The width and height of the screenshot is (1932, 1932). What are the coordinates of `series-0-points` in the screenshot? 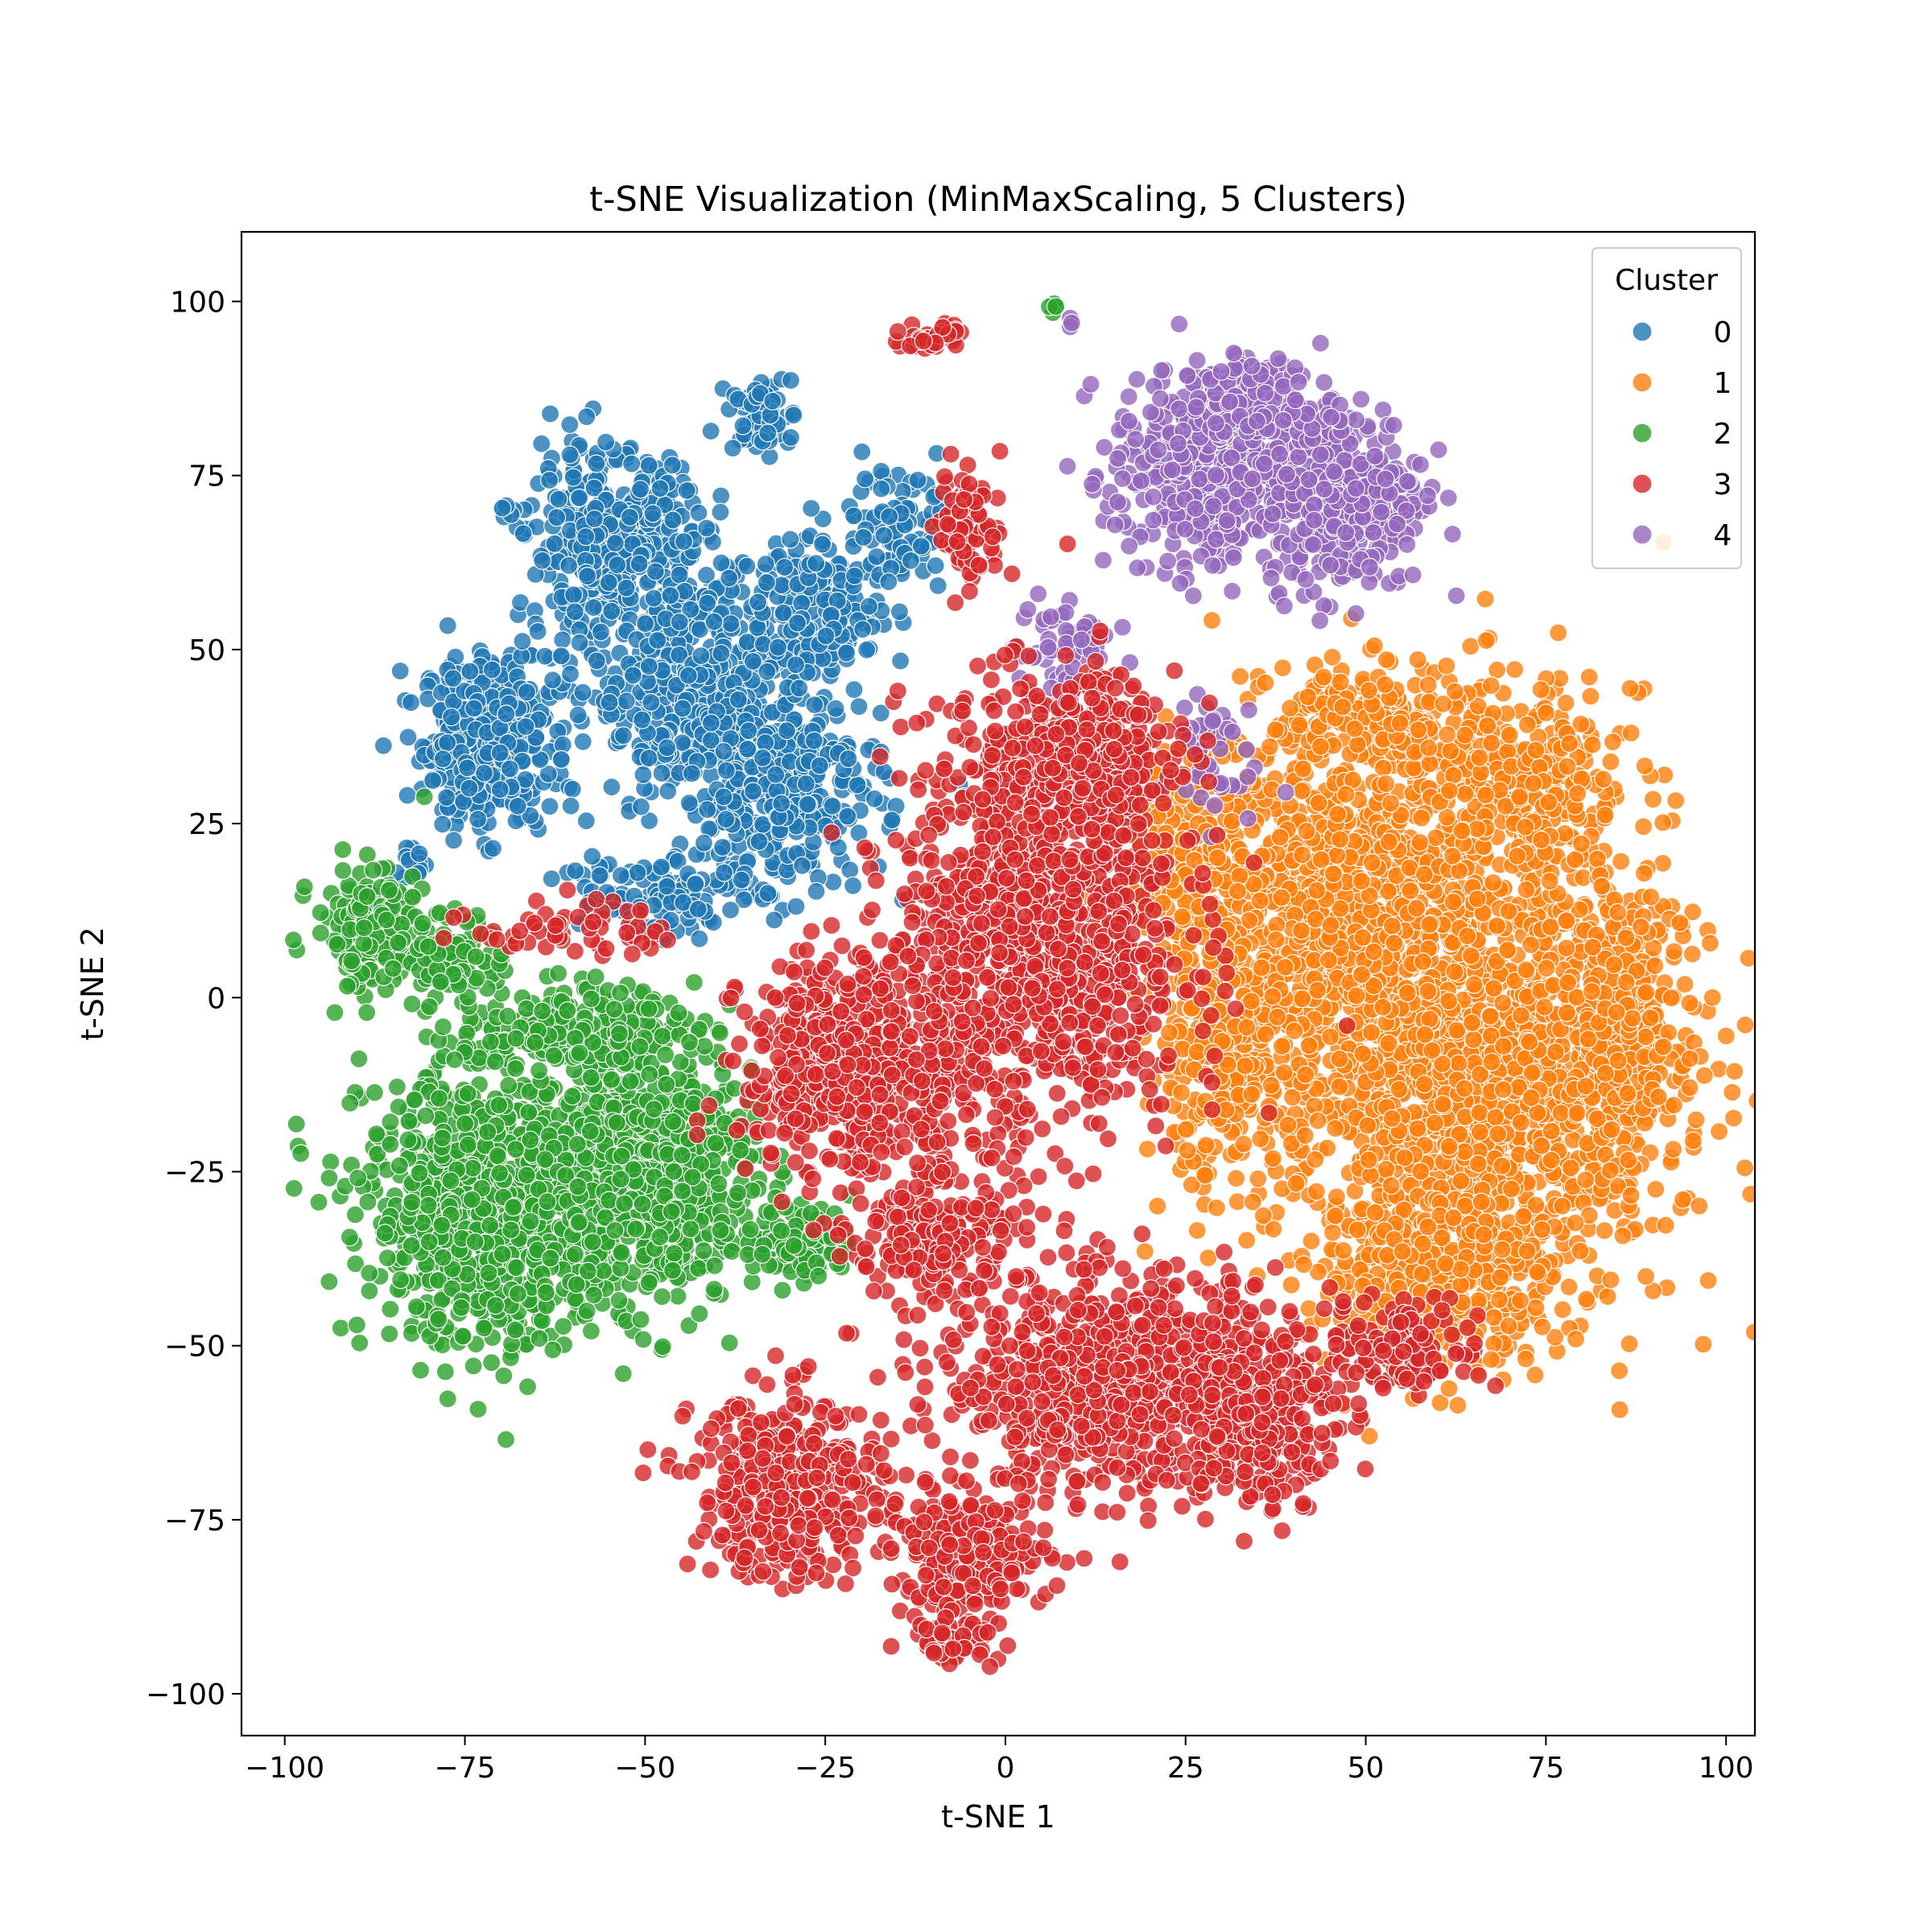 It's located at (675, 659).